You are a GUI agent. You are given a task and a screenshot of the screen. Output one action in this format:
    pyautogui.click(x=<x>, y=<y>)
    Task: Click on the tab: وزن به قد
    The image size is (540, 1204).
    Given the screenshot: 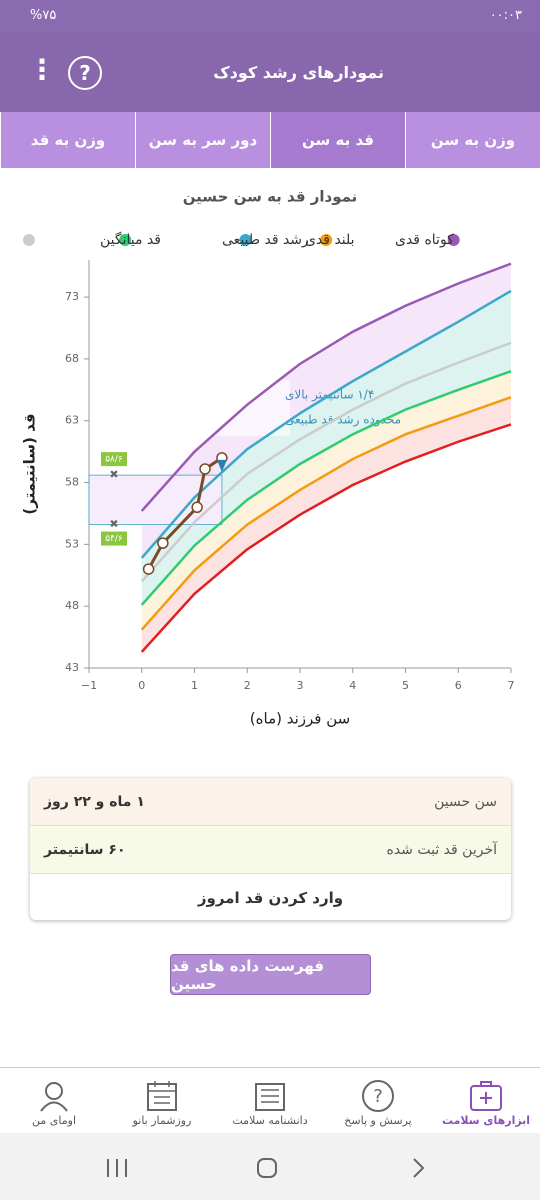 What is the action you would take?
    pyautogui.click(x=67, y=140)
    